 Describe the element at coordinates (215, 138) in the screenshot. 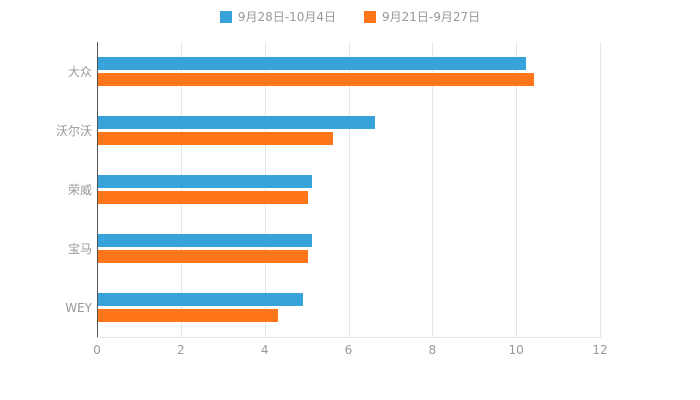

I see `bar-series2-沃尔沃` at that location.